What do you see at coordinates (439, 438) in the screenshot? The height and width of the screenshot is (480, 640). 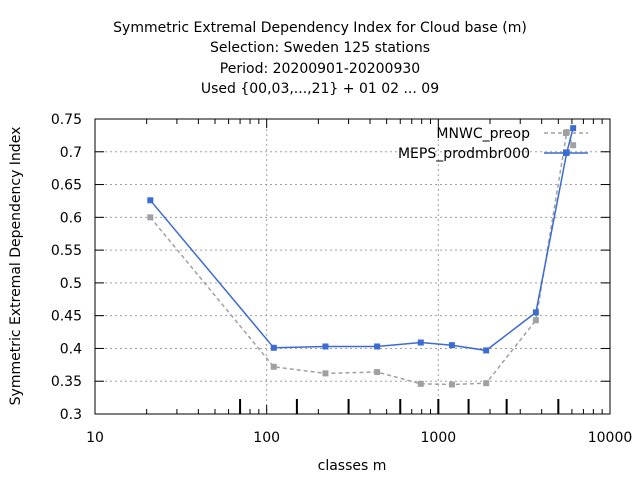 I see `x-tick-label: 1000` at bounding box center [439, 438].